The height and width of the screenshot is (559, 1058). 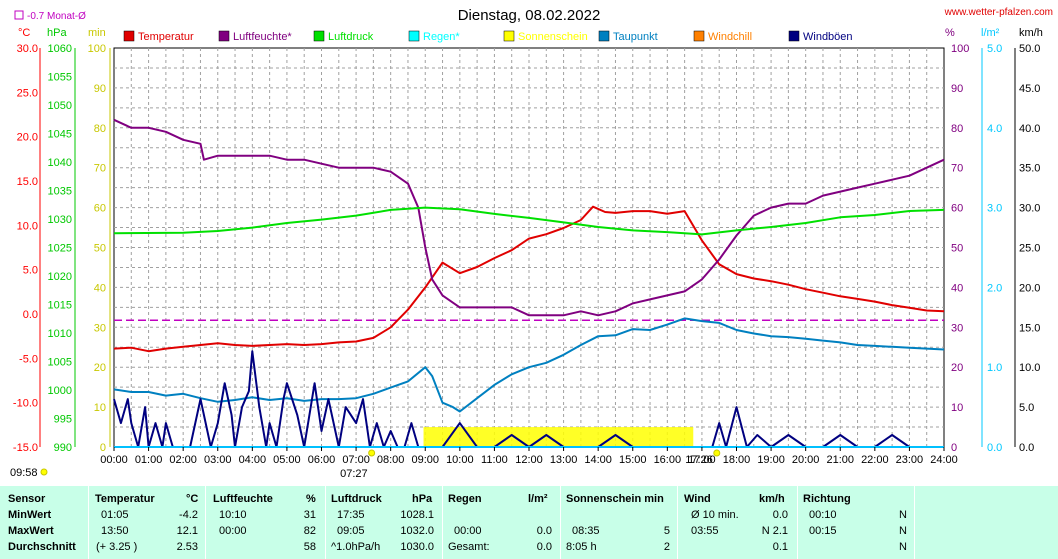 I want to click on x-tick-label: 03:00, so click(x=218, y=460).